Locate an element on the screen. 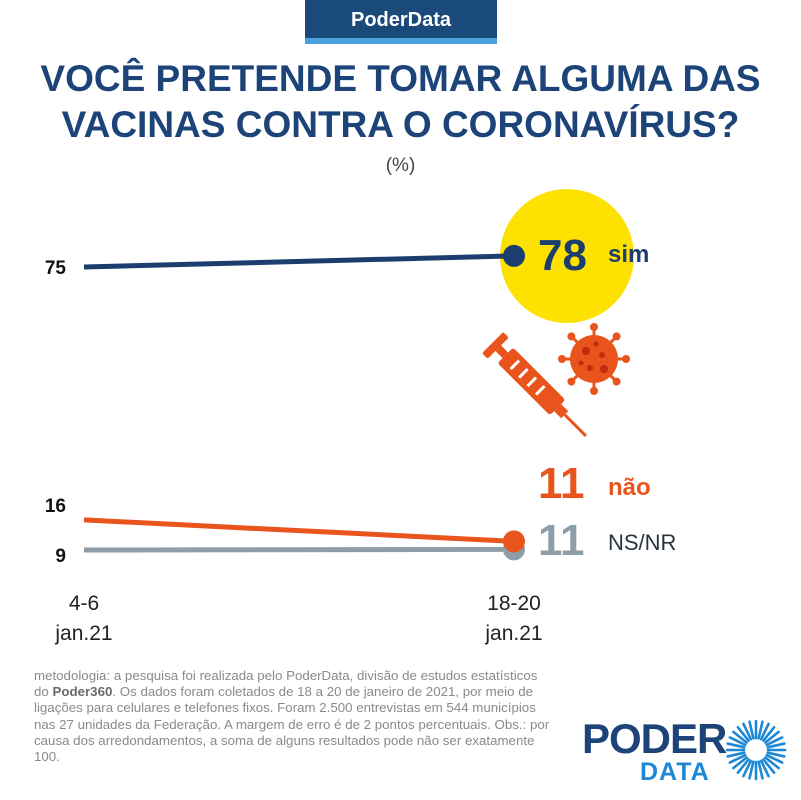  virus-icon is located at coordinates (594, 359).